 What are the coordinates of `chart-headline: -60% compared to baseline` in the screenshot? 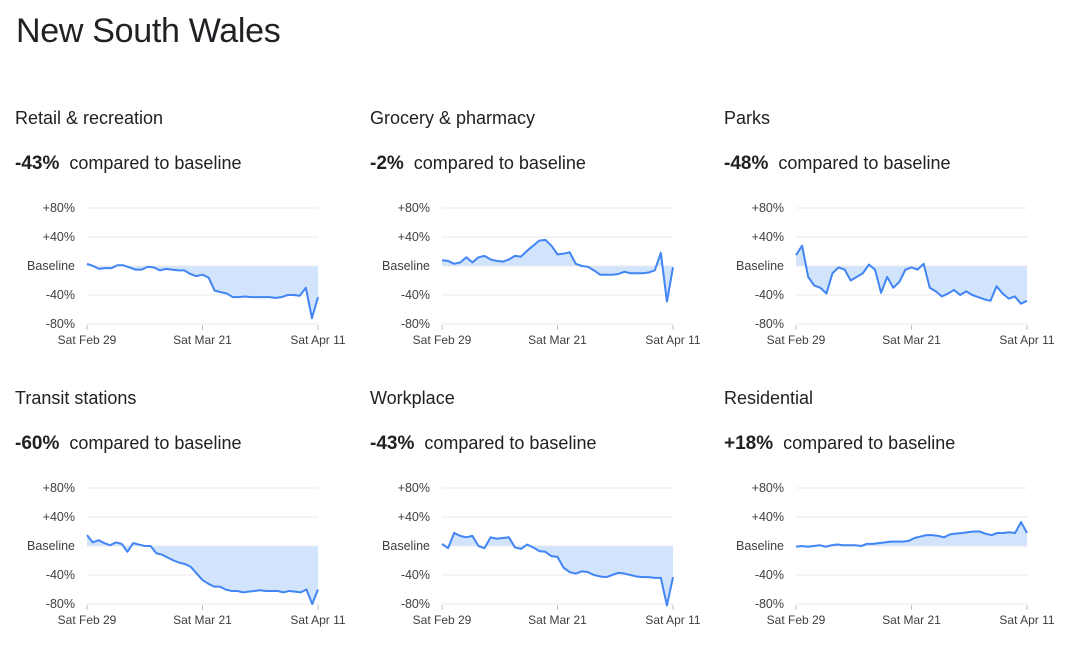 It's located at (128, 444).